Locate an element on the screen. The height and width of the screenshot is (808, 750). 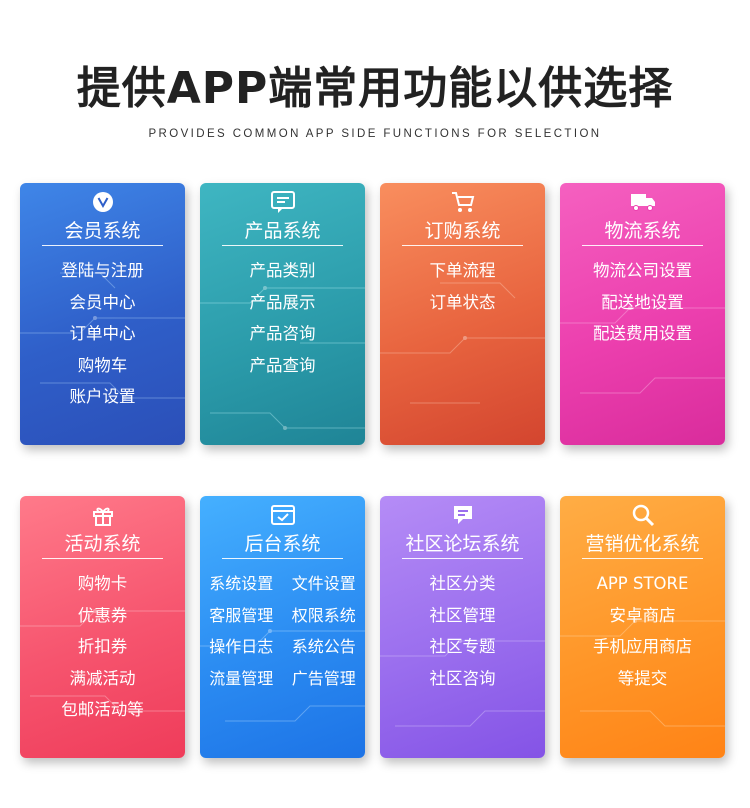
card-title: 社区论坛系统 is located at coordinates (462, 544).